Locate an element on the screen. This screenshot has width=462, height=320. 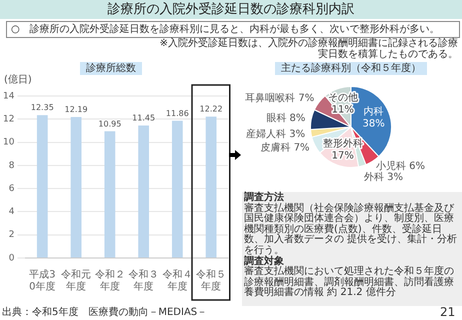
text: ○ 診療所の入院外受診延日数を診療科別に見ると、内科が最も多く、次いで整形外科が多い。 is located at coordinates (233, 29).